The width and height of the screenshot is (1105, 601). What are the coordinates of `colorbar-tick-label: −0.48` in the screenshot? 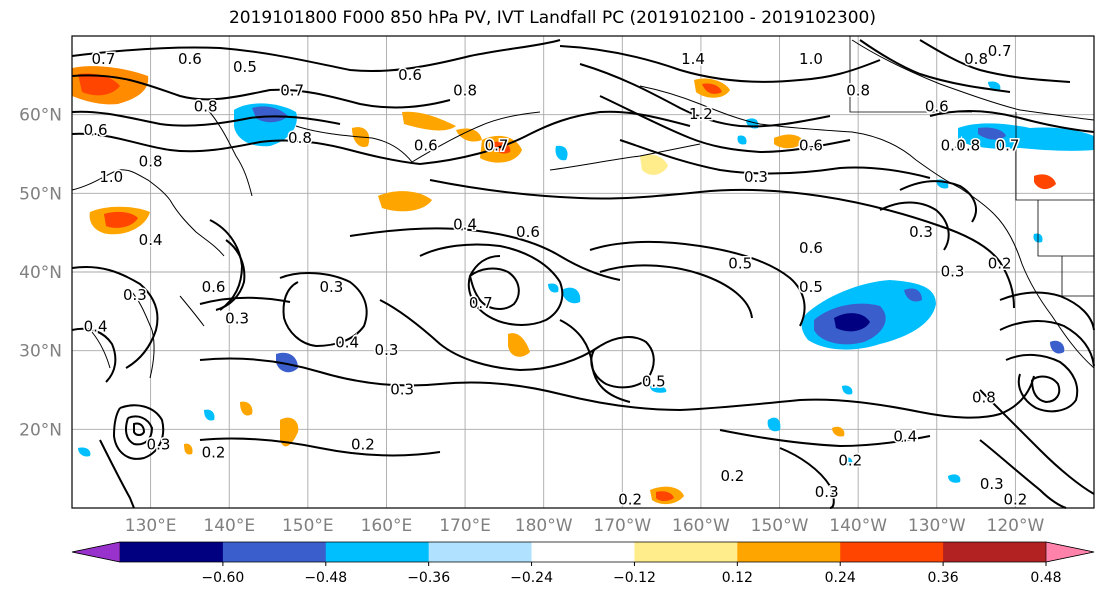 It's located at (325, 578).